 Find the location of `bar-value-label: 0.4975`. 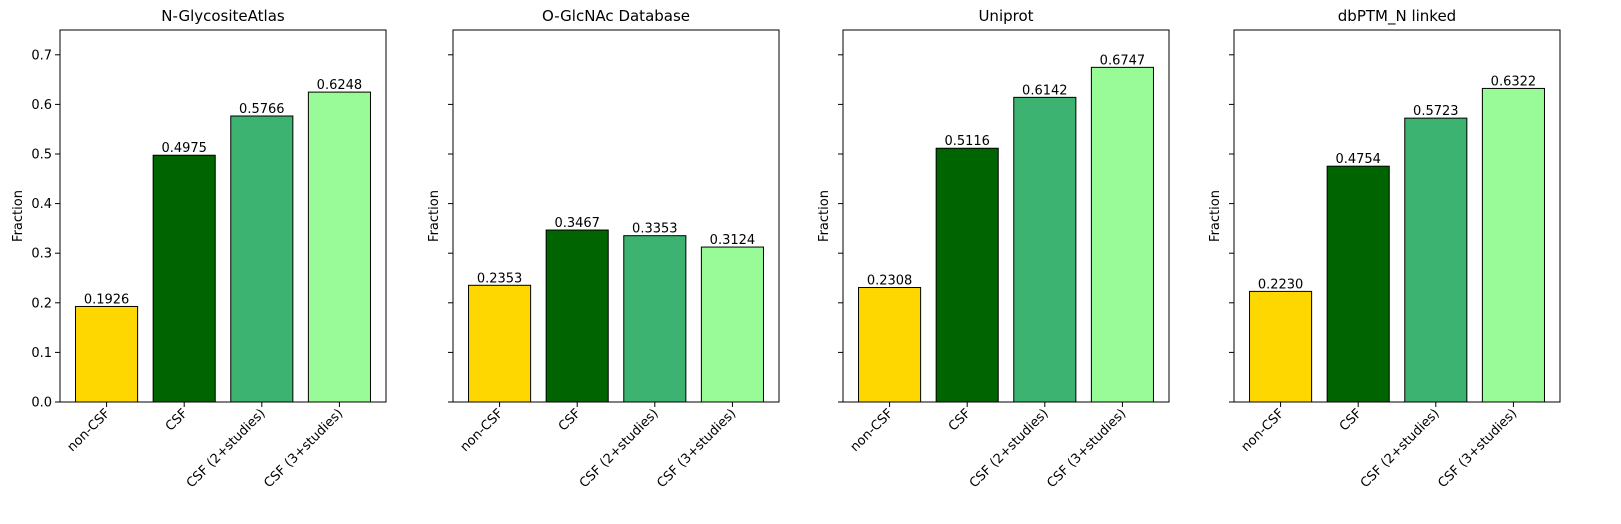

bar-value-label: 0.4975 is located at coordinates (184, 148).